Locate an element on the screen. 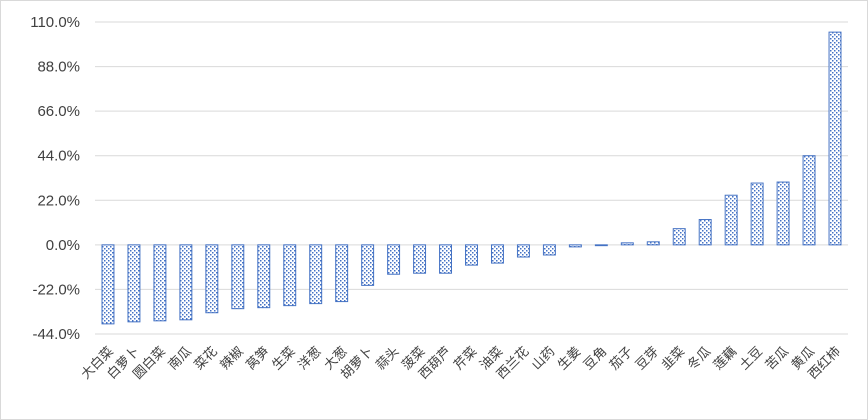  x-tick-label: 豆角 is located at coordinates (595, 358).